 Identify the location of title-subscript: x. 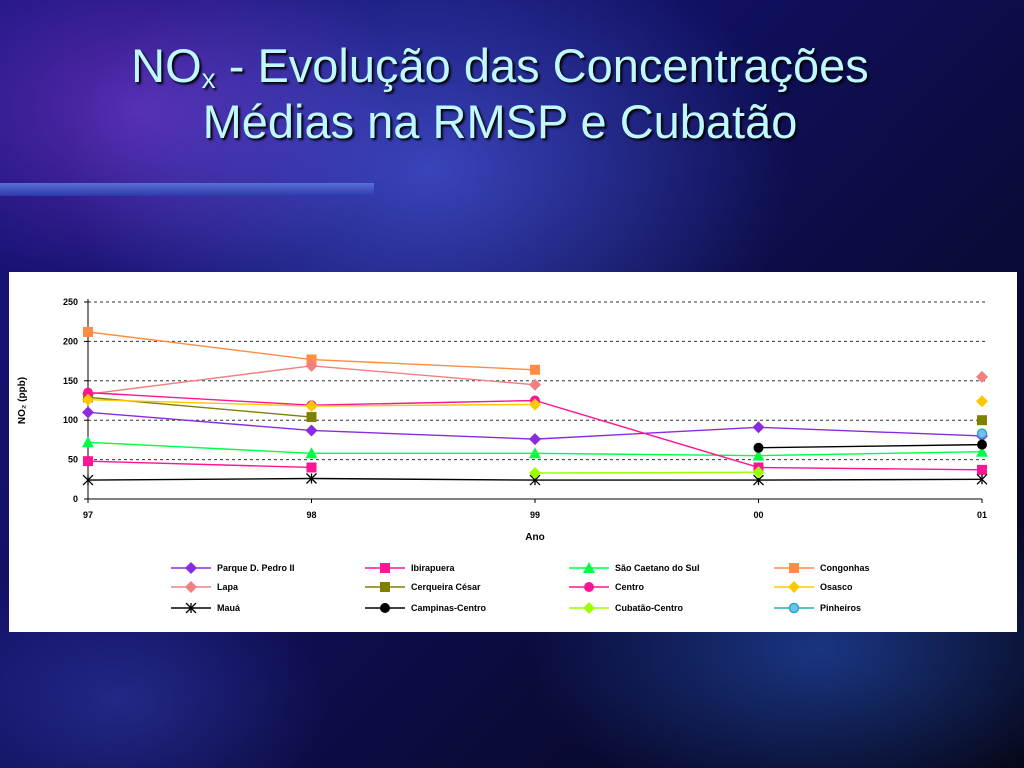
(208, 78).